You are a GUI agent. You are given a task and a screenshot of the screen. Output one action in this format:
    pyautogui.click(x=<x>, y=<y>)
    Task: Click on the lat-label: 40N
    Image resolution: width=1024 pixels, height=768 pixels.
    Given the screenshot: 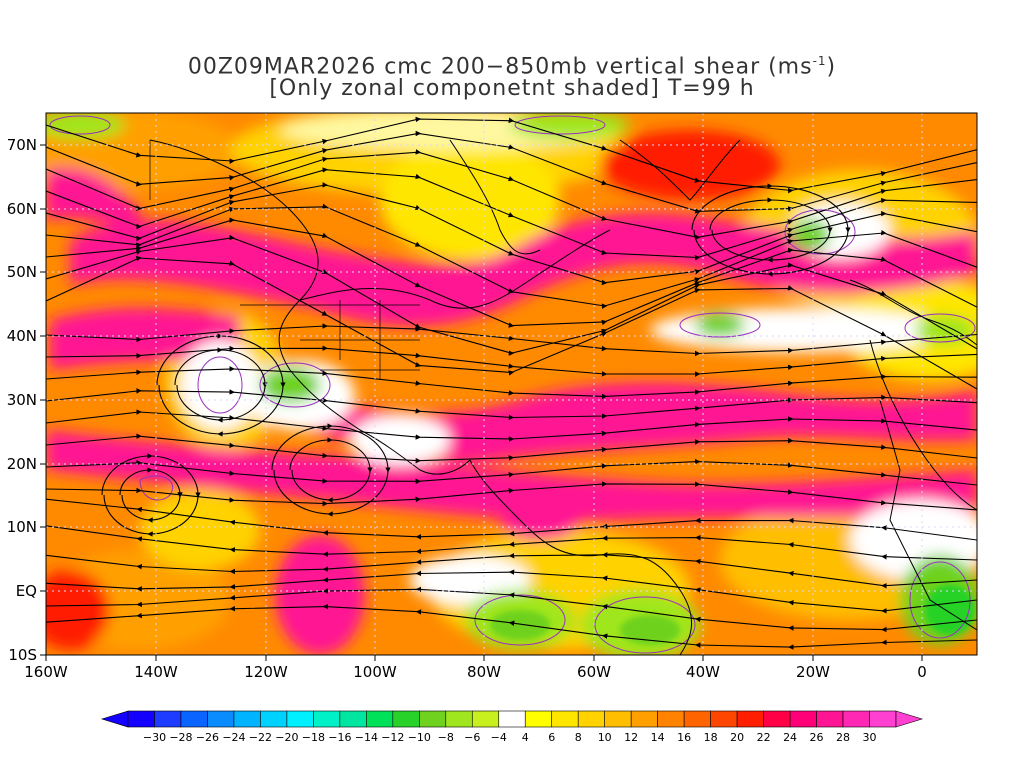 What is the action you would take?
    pyautogui.click(x=22, y=336)
    